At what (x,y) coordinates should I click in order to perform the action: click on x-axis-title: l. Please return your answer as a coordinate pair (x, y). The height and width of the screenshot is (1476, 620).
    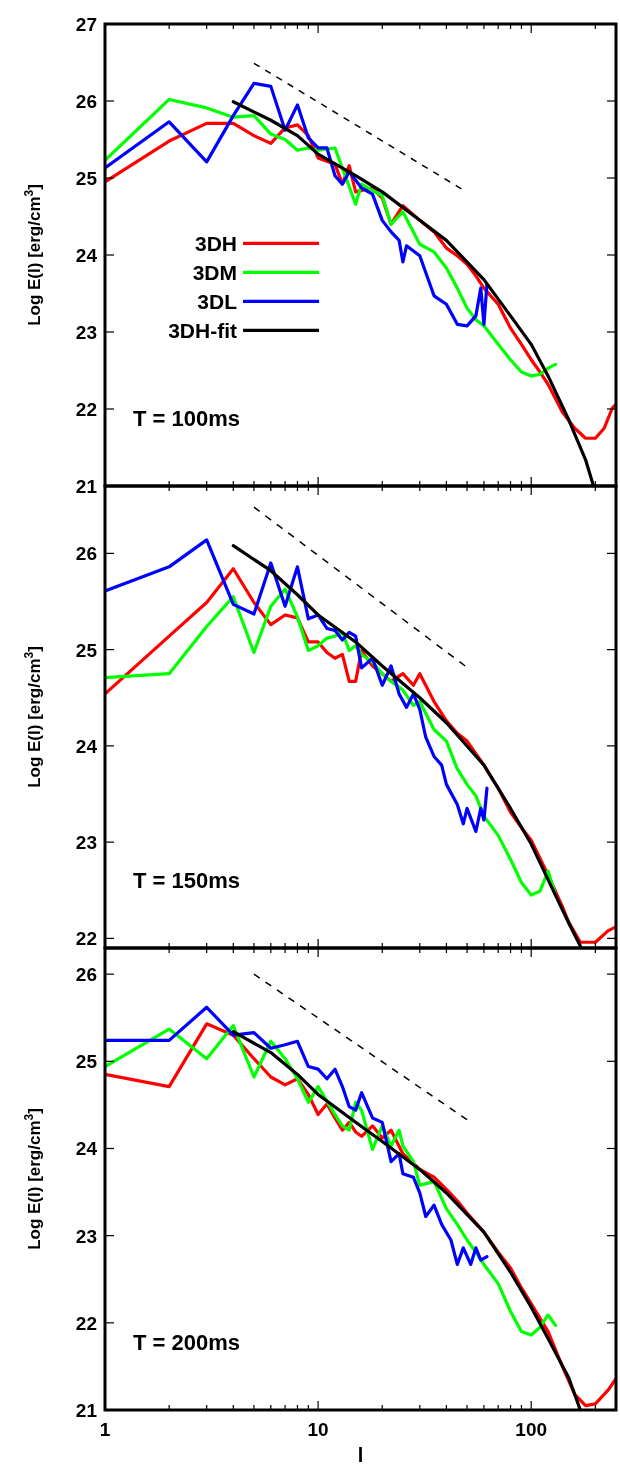
    Looking at the image, I should click on (360, 1455).